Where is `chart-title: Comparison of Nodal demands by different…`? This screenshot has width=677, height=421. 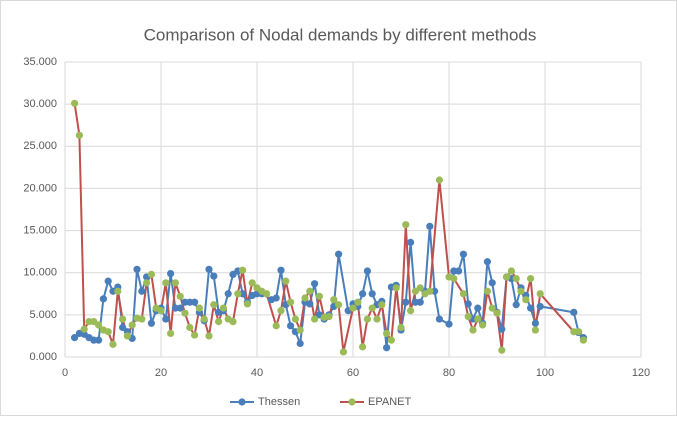
chart-title: Comparison of Nodal demands by different… is located at coordinates (340, 34).